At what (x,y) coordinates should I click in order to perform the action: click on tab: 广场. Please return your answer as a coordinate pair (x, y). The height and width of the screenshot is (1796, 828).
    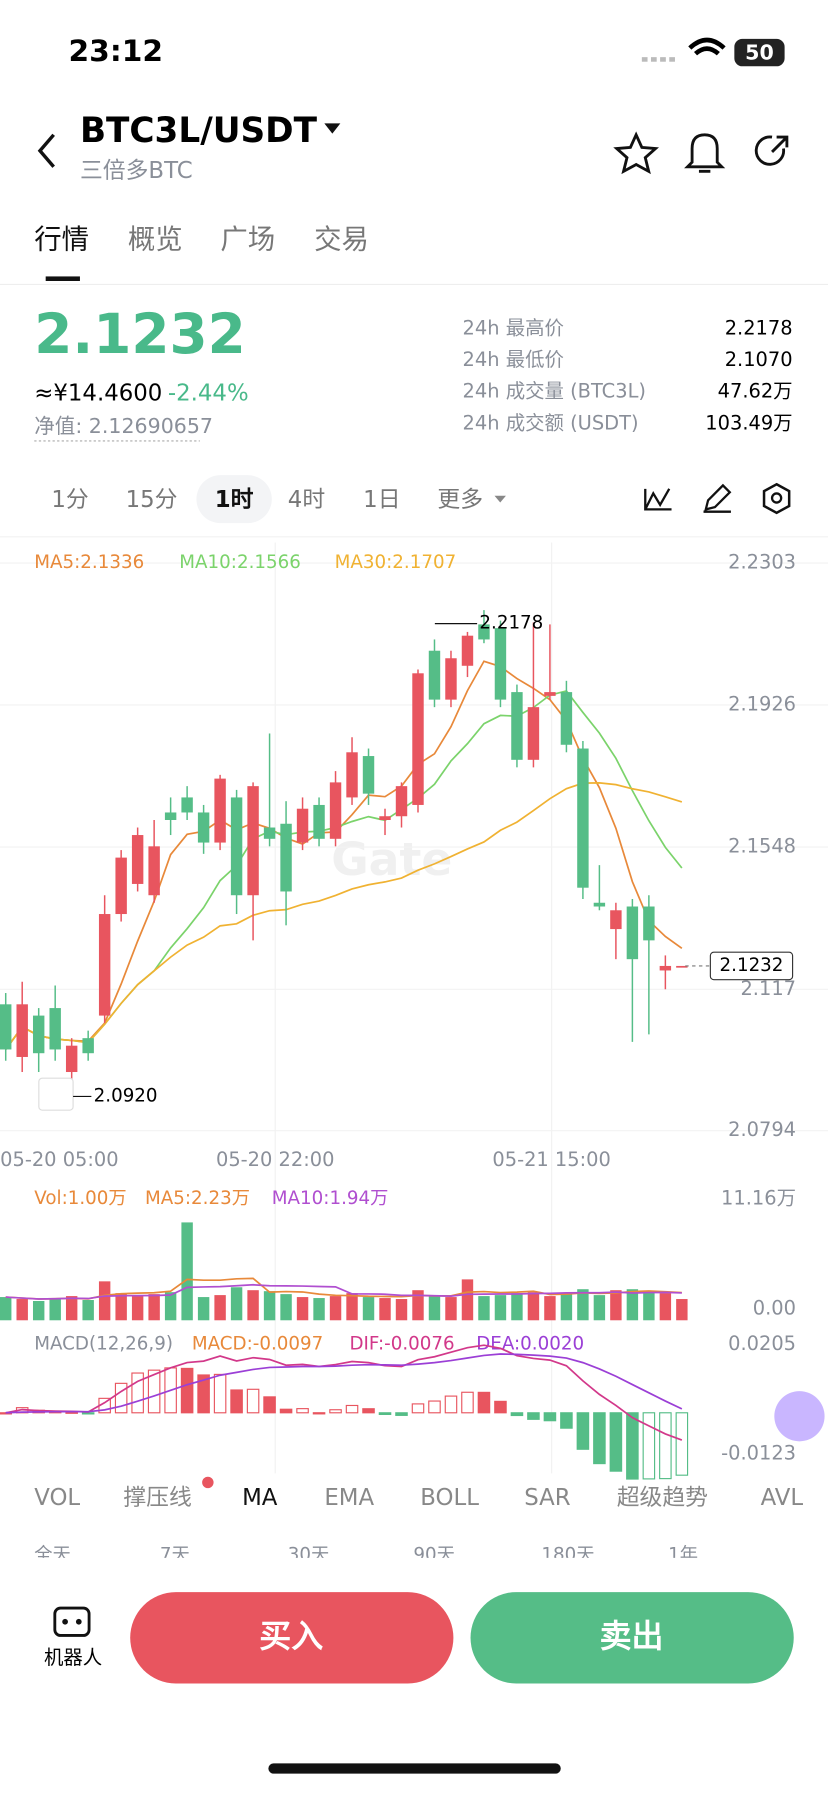
    Looking at the image, I should click on (247, 240).